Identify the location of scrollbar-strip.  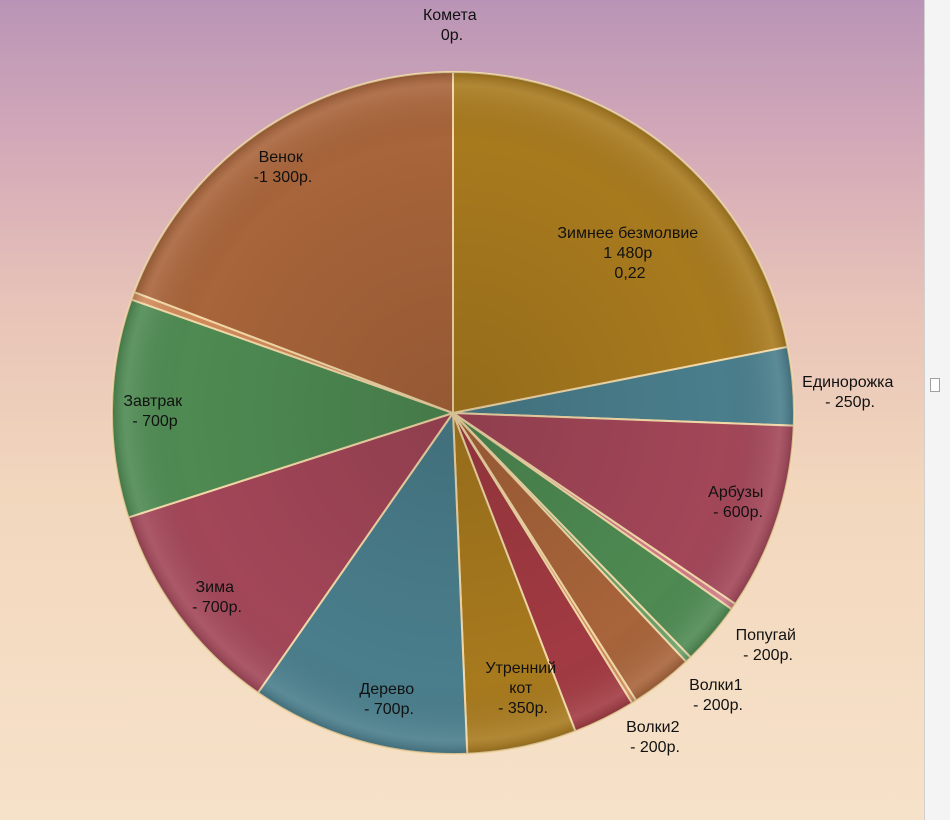
(937, 410).